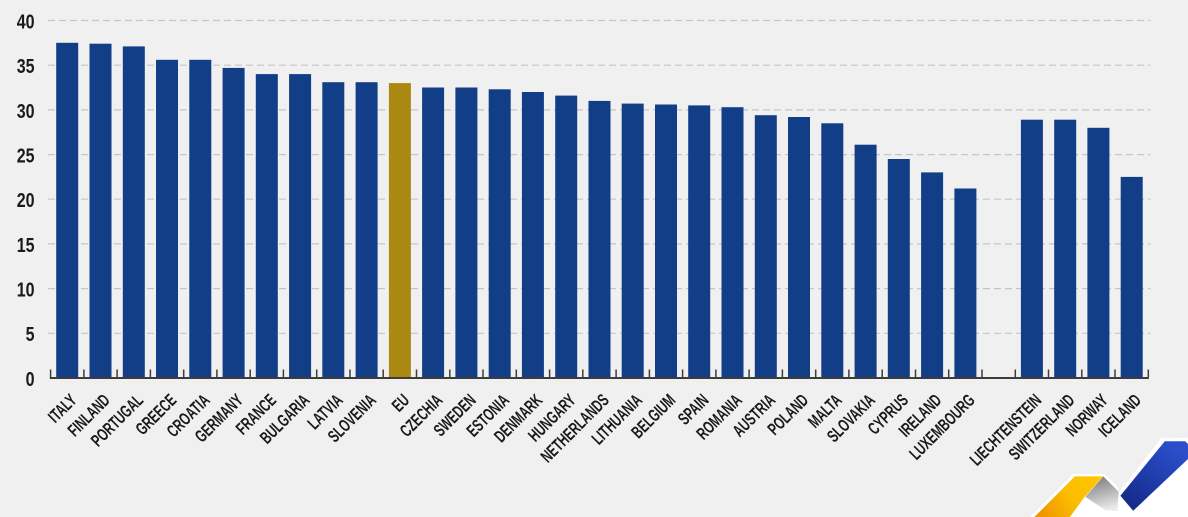 Image resolution: width=1188 pixels, height=517 pixels. What do you see at coordinates (30, 379) in the screenshot?
I see `svg-text: 0` at bounding box center [30, 379].